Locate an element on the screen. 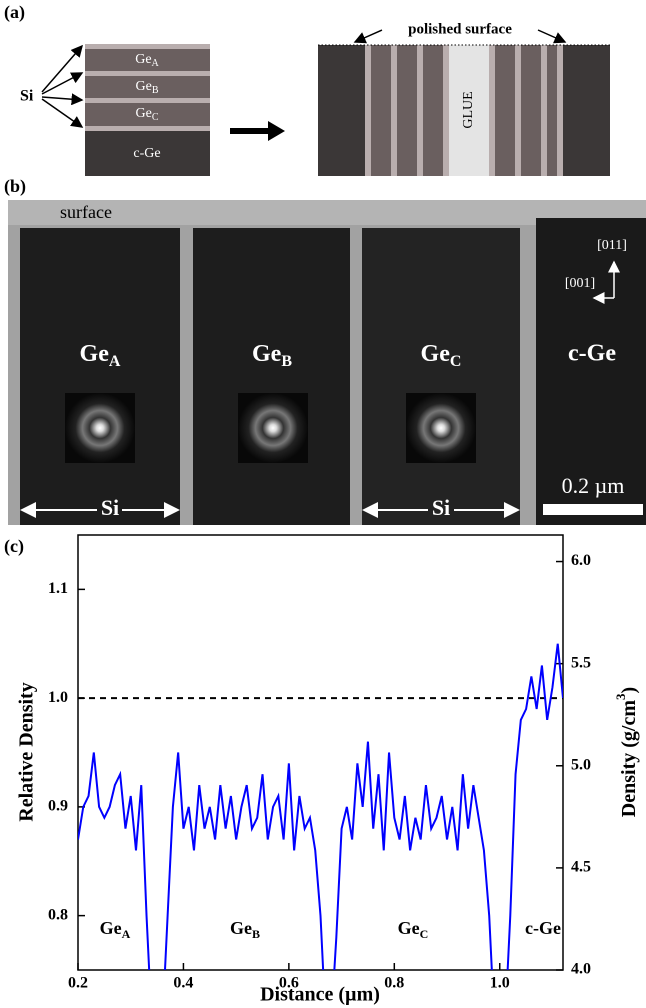 The width and height of the screenshot is (646, 1008). region-label-main: c-Ge is located at coordinates (543, 928).